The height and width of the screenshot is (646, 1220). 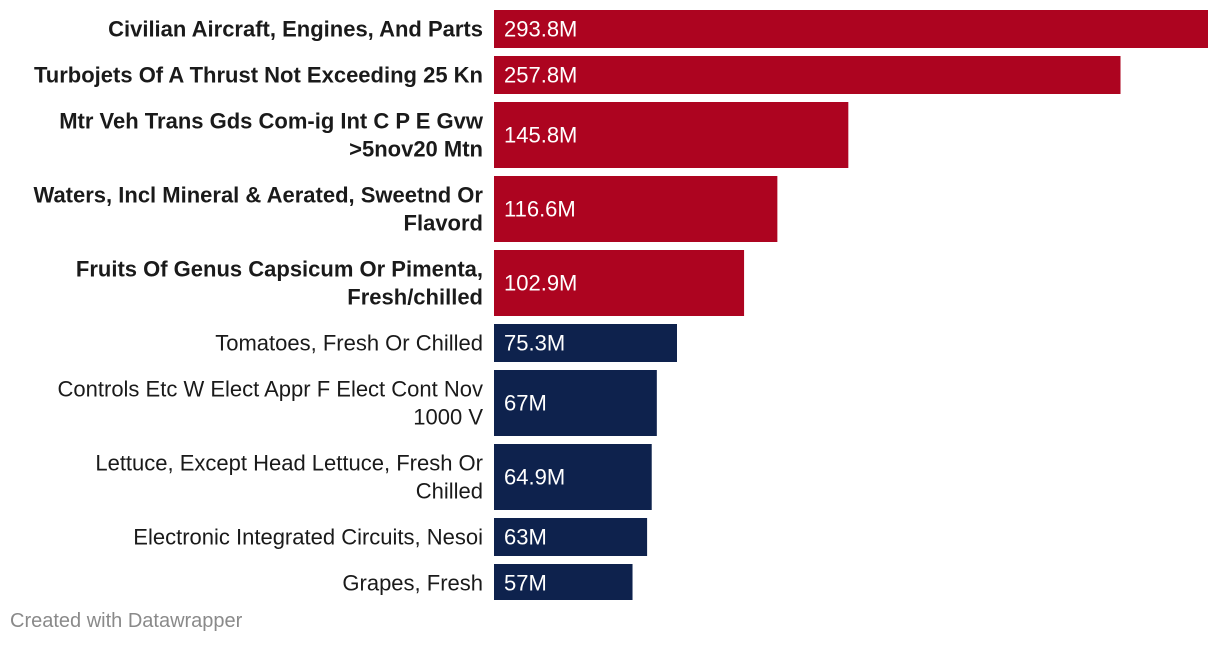 I want to click on bar-value-label: 257.8M, so click(x=540, y=75).